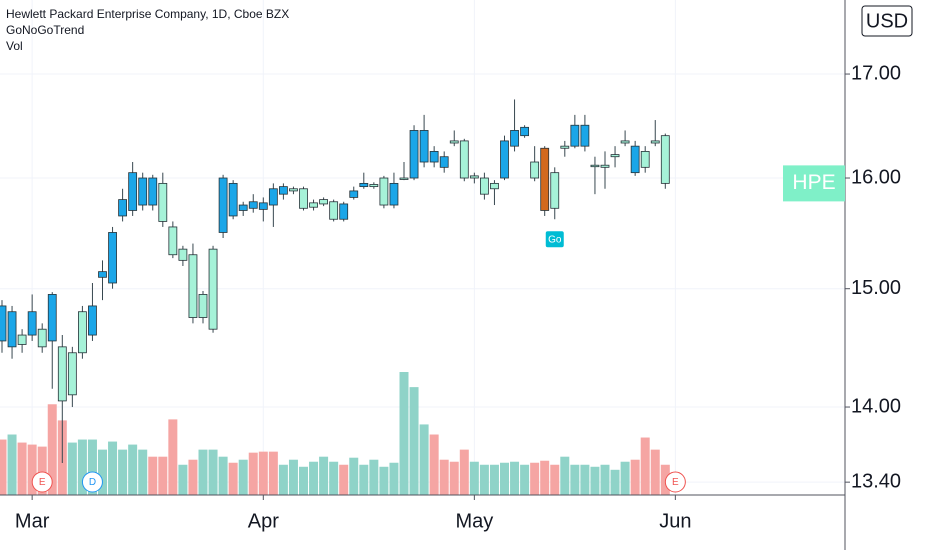 Image resolution: width=932 pixels, height=550 pixels. What do you see at coordinates (554, 239) in the screenshot?
I see `signal-box` at bounding box center [554, 239].